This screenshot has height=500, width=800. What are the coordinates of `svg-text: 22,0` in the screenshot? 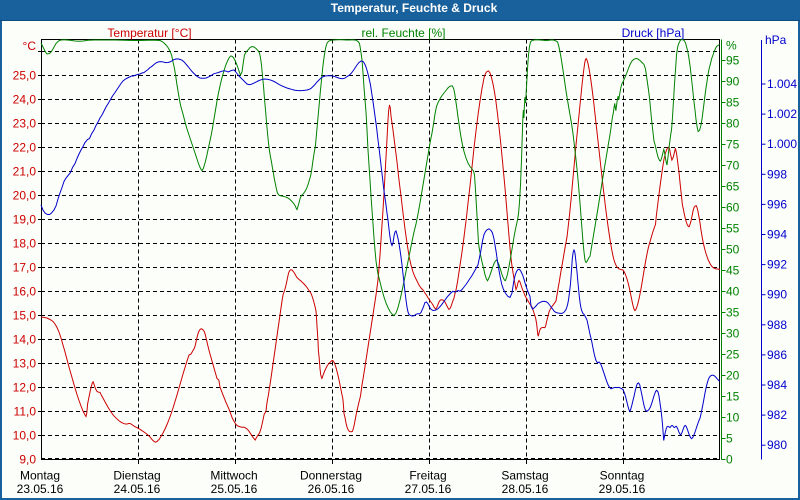 It's located at (25, 148).